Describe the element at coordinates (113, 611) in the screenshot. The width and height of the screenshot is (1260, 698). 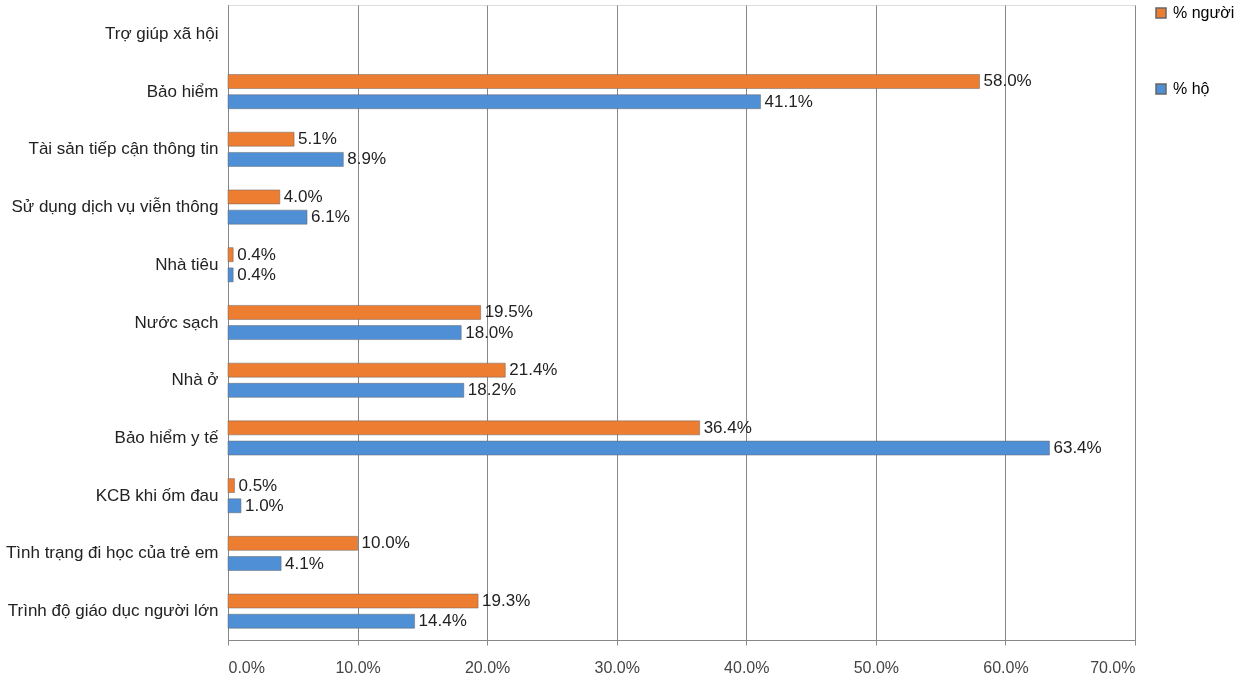
I see `y-tick-label: Trình độ giáo dục người lớn` at that location.